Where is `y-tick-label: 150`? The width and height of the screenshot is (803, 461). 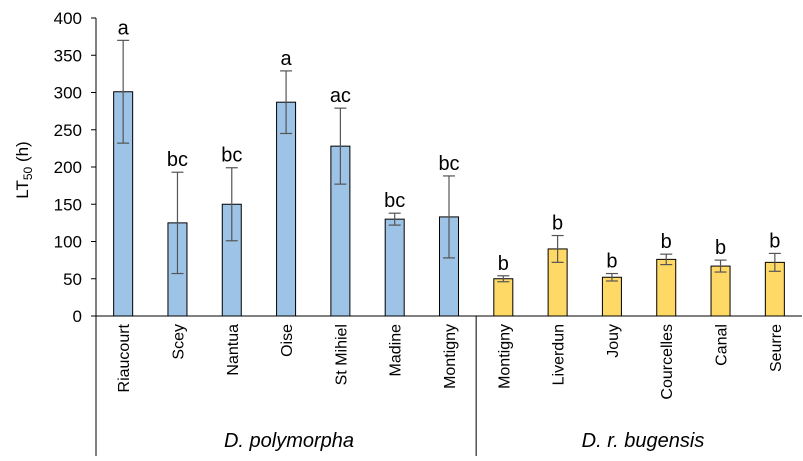 y-tick-label: 150 is located at coordinates (68, 204).